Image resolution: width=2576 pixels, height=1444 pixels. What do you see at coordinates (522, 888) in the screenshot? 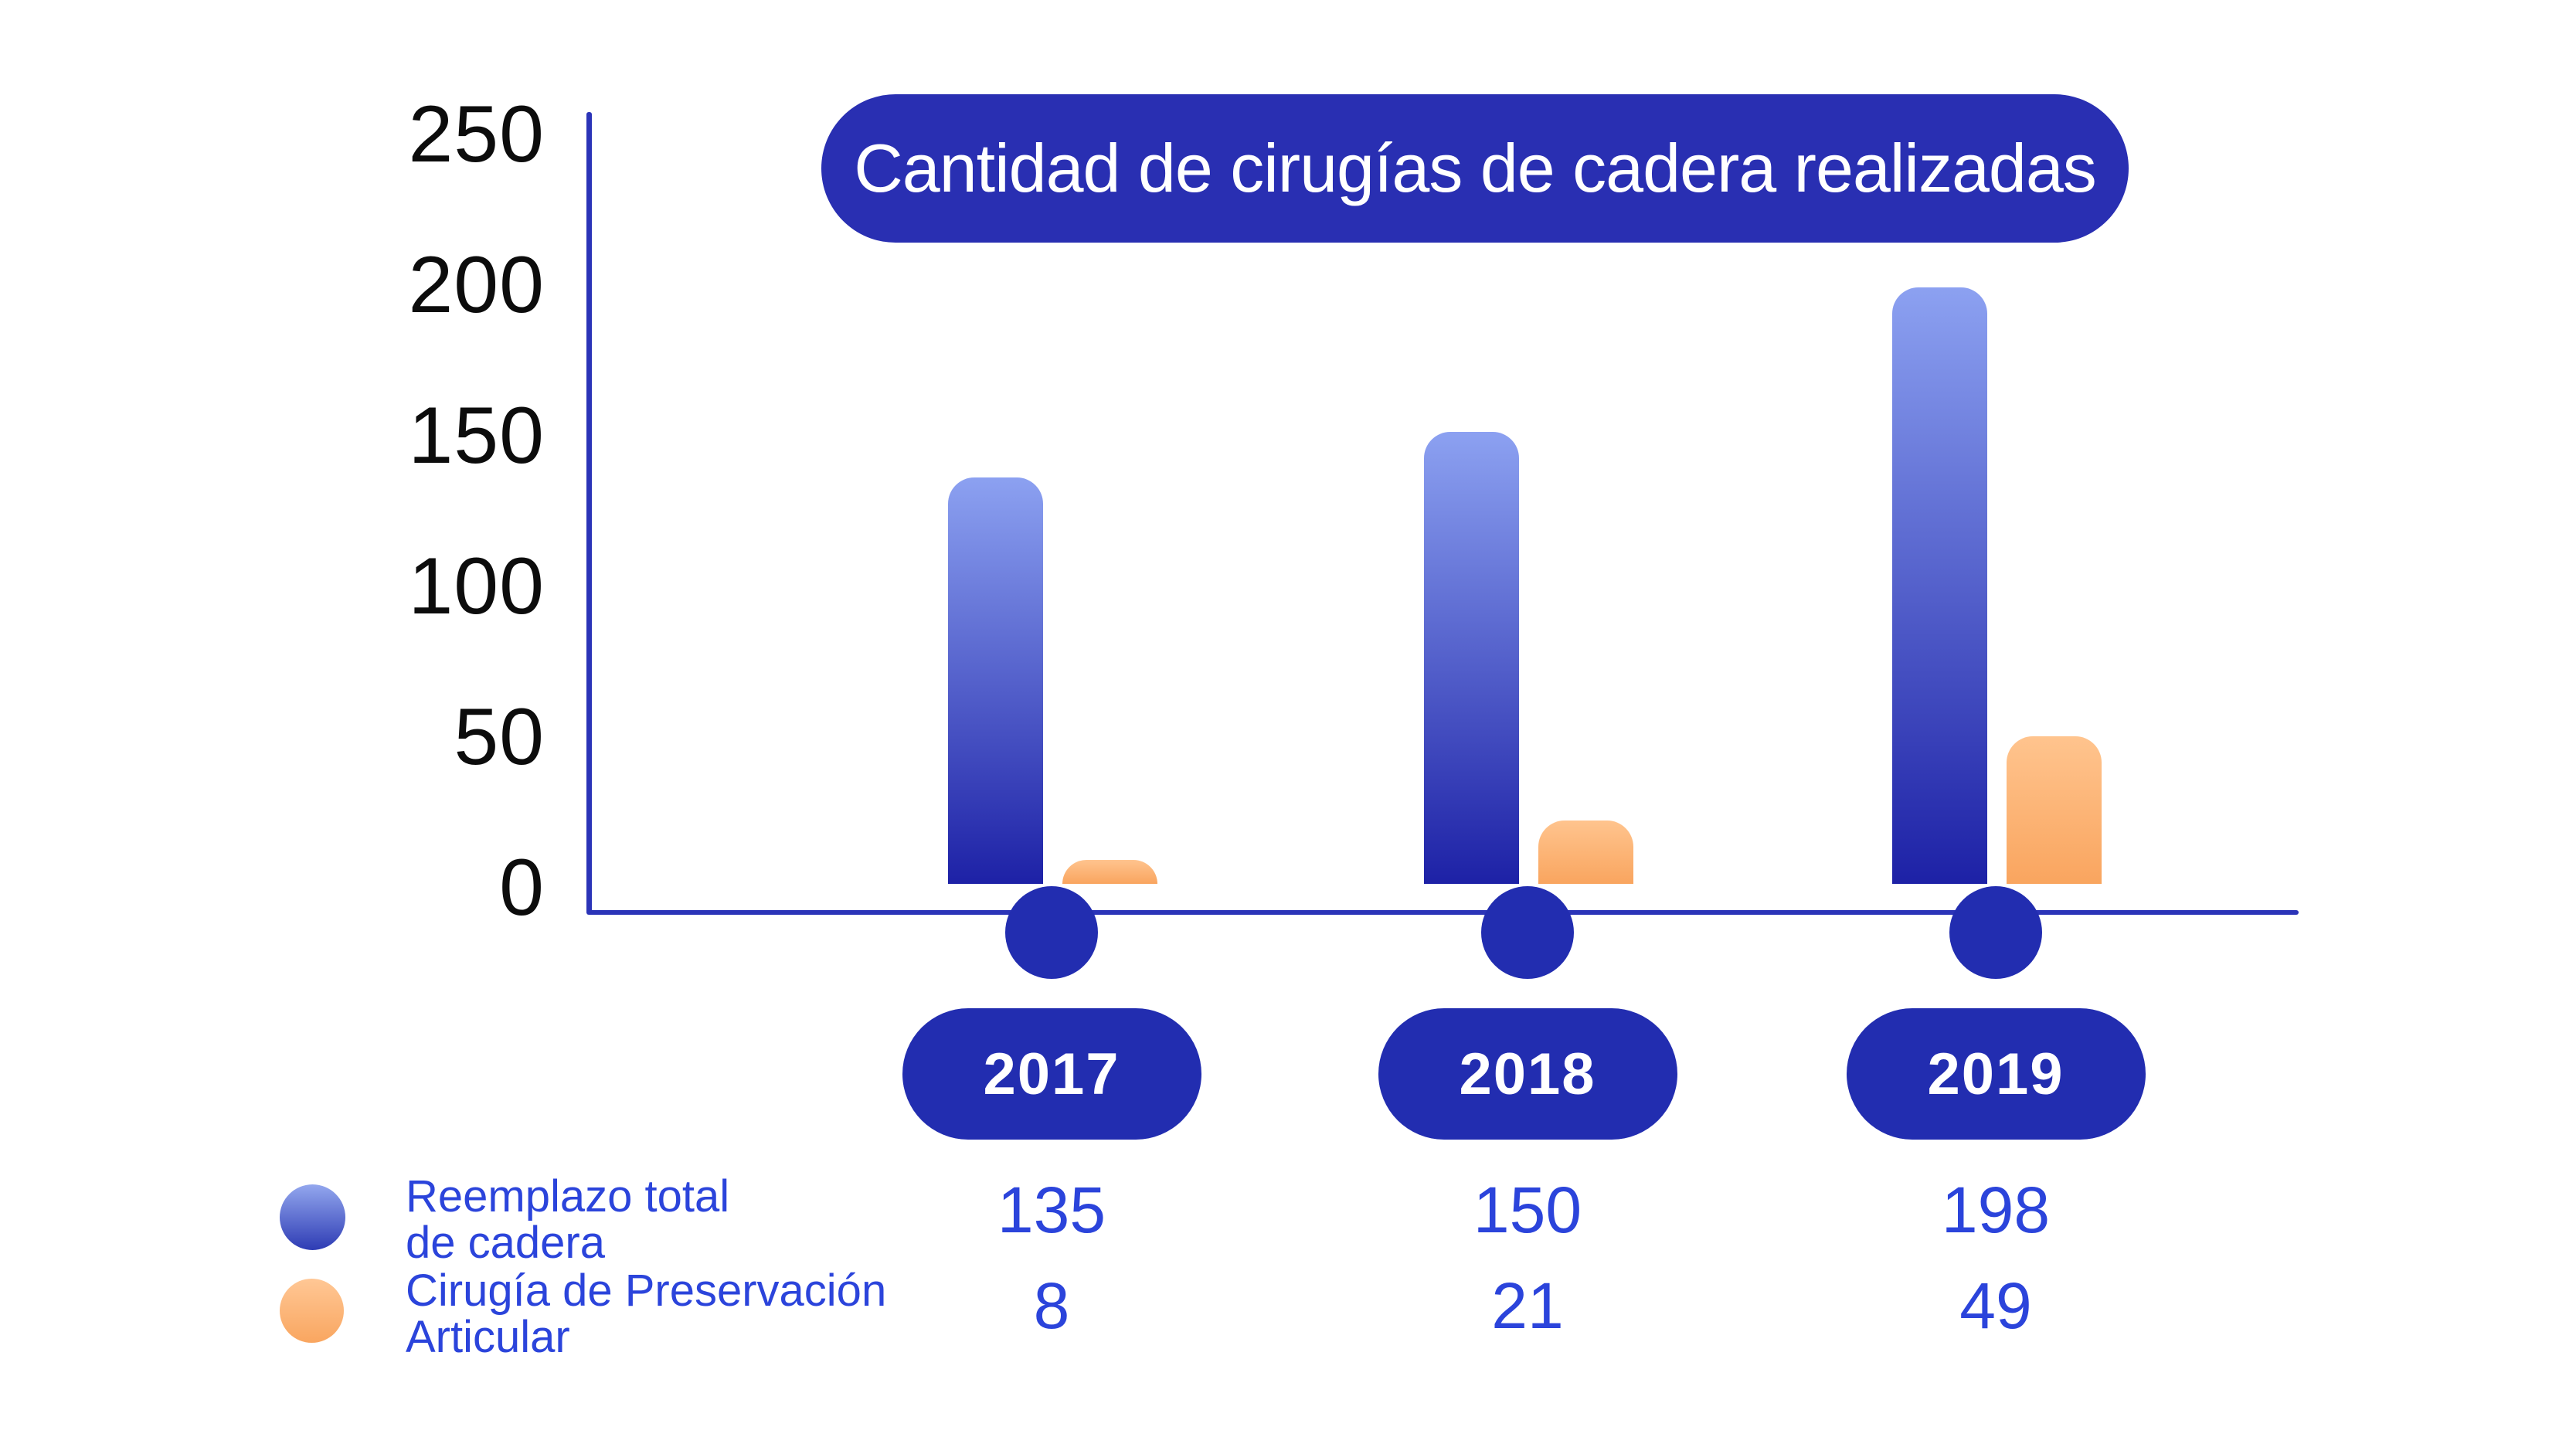
I see `y-tick-label-0: 0` at bounding box center [522, 888].